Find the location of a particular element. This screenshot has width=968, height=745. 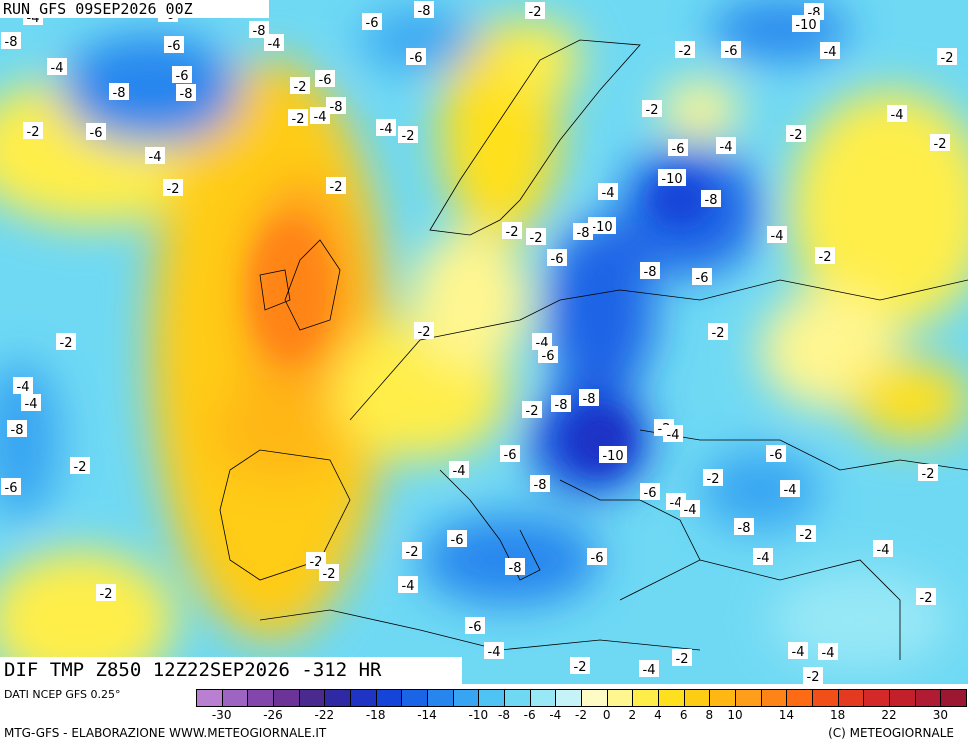

legend-tick: 30 is located at coordinates (940, 715).